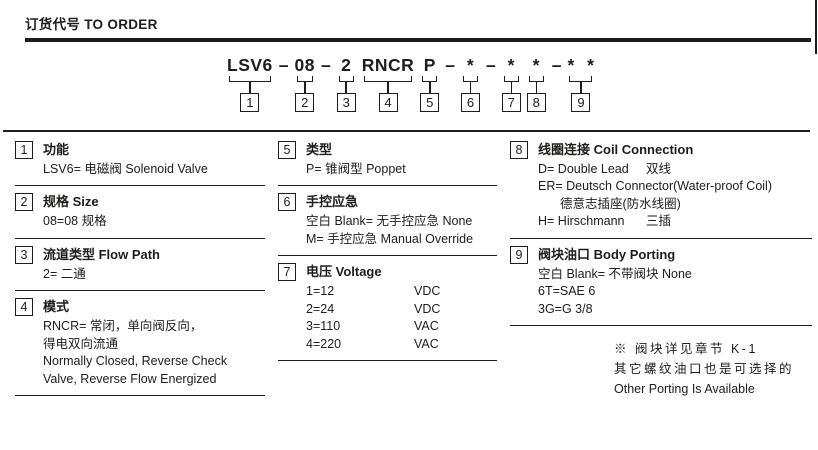 The image size is (818, 450). What do you see at coordinates (536, 102) in the screenshot?
I see `code-position-box: 8` at bounding box center [536, 102].